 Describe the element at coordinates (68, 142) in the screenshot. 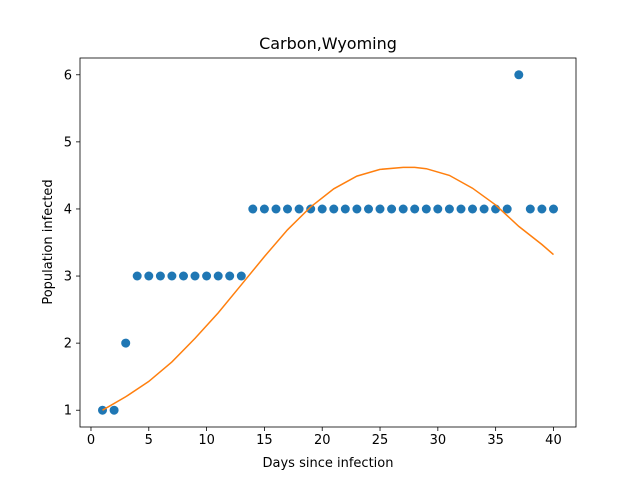

I see `y-tick-label: 5` at that location.